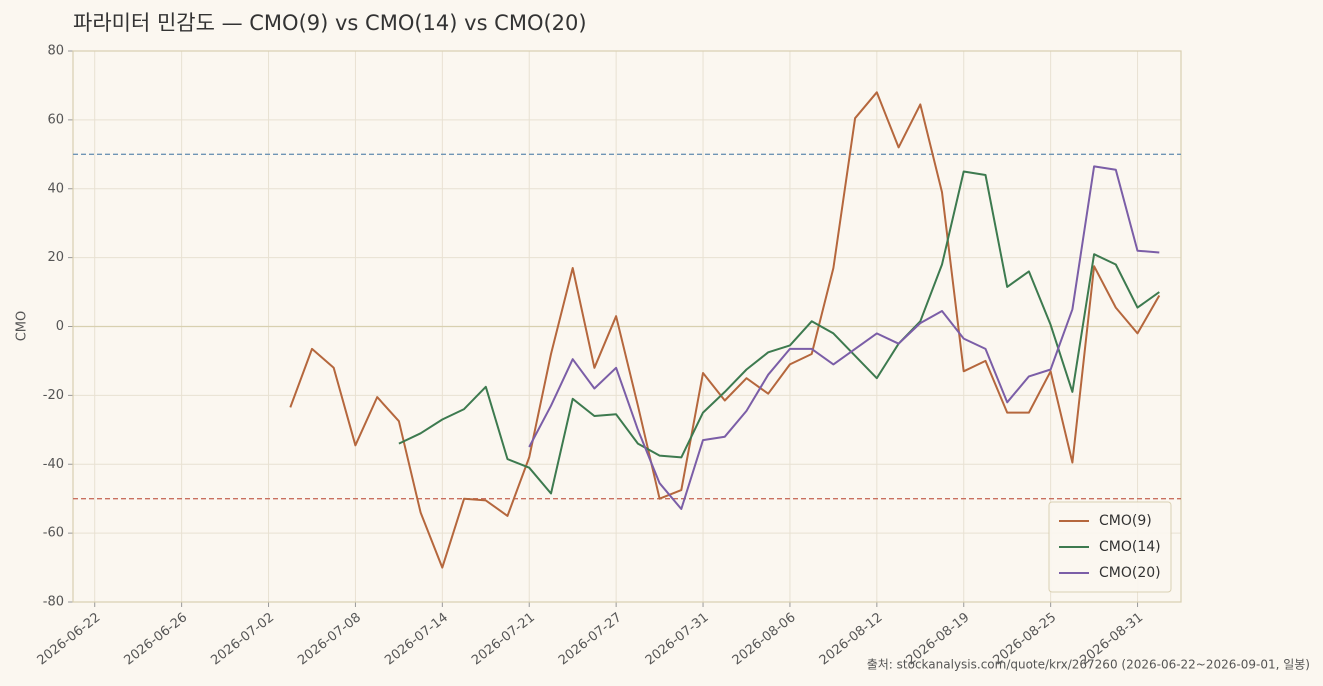 The width and height of the screenshot is (1323, 686). Describe the element at coordinates (55, 188) in the screenshot. I see `y-tick-label: 40` at that location.